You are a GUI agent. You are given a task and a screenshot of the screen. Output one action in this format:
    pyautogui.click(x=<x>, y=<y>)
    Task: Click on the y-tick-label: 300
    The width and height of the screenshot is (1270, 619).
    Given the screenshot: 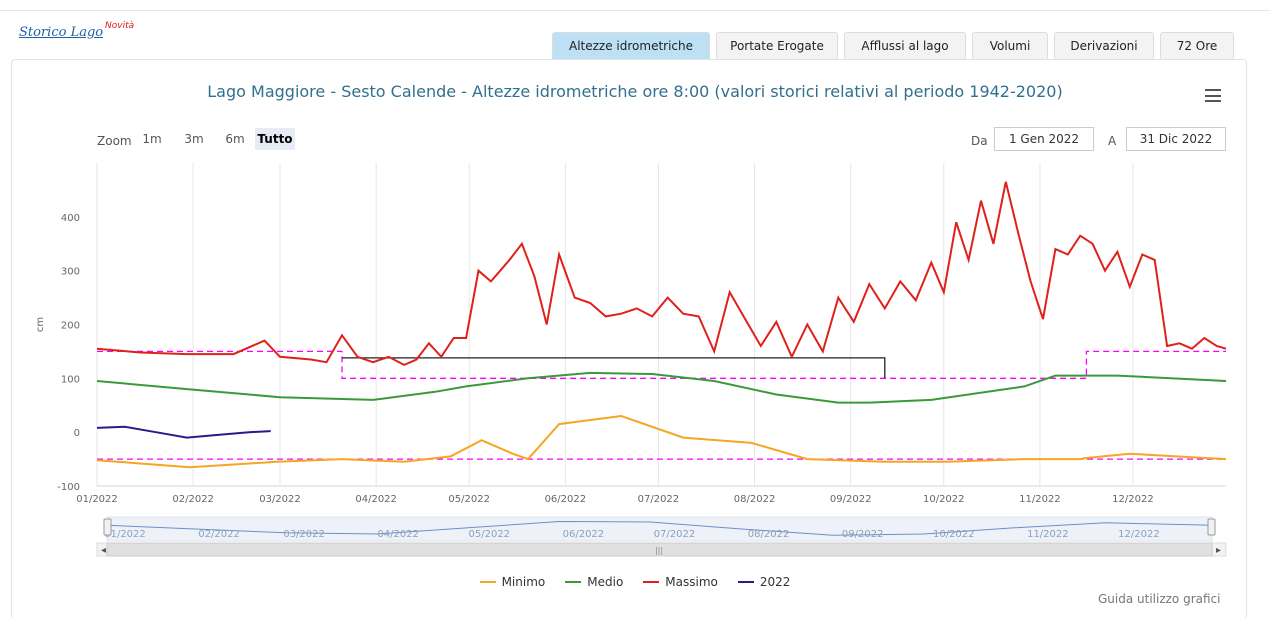 What is the action you would take?
    pyautogui.click(x=70, y=272)
    